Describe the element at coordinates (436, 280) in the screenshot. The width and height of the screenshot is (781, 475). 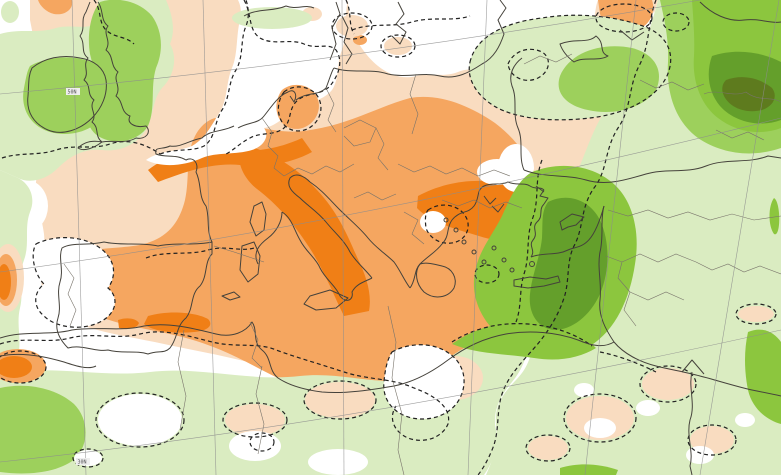
I see `coast-peloponnese` at that location.